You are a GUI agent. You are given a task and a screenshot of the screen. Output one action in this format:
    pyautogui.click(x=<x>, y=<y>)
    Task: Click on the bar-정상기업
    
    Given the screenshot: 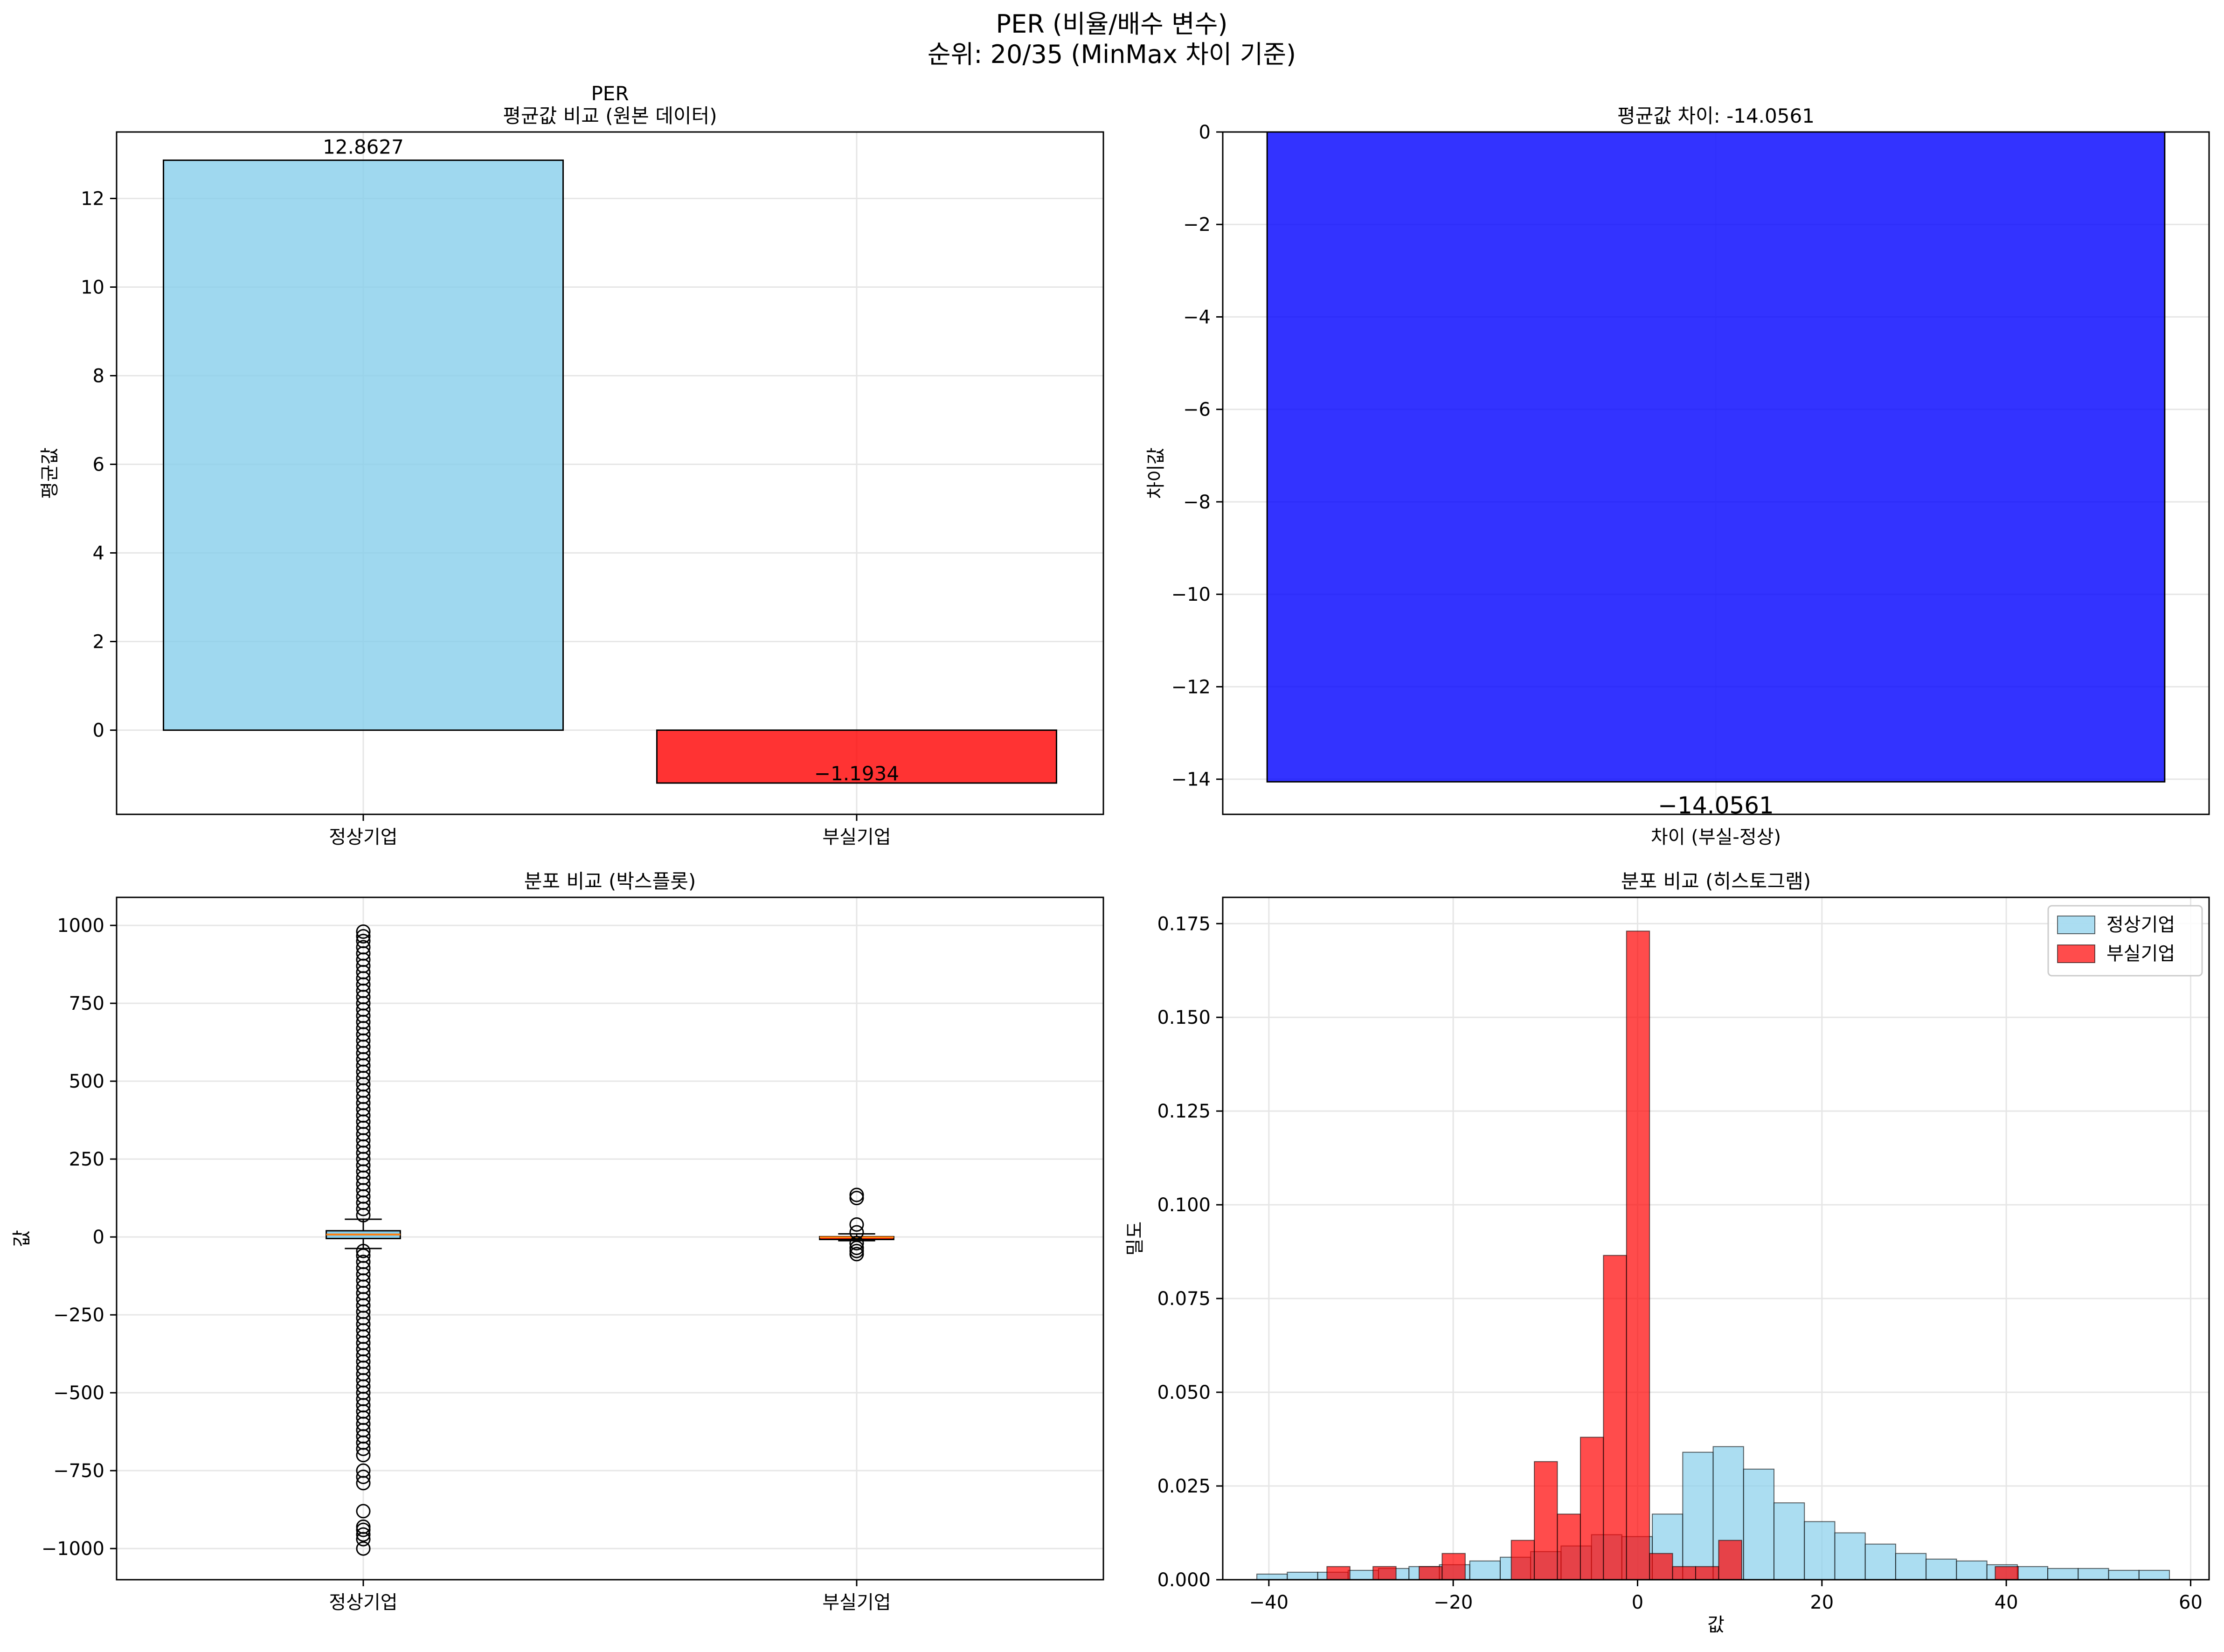 What is the action you would take?
    pyautogui.click(x=363, y=446)
    